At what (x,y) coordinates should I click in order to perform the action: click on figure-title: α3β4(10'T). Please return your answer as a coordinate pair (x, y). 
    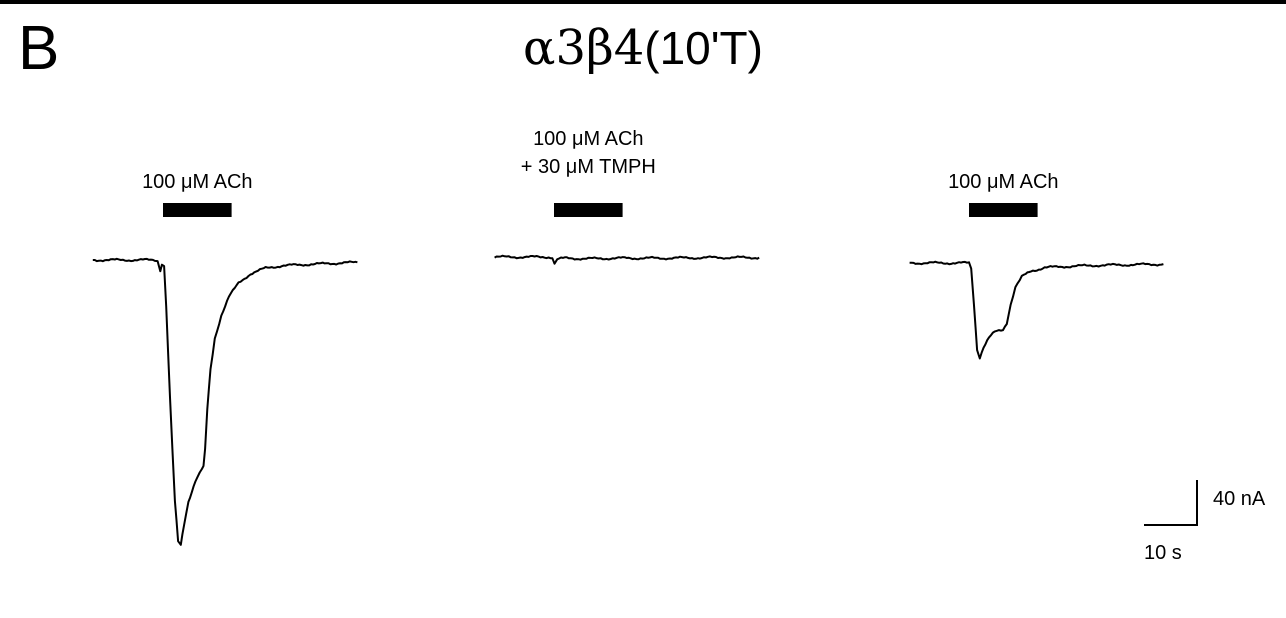
    Looking at the image, I should click on (643, 48).